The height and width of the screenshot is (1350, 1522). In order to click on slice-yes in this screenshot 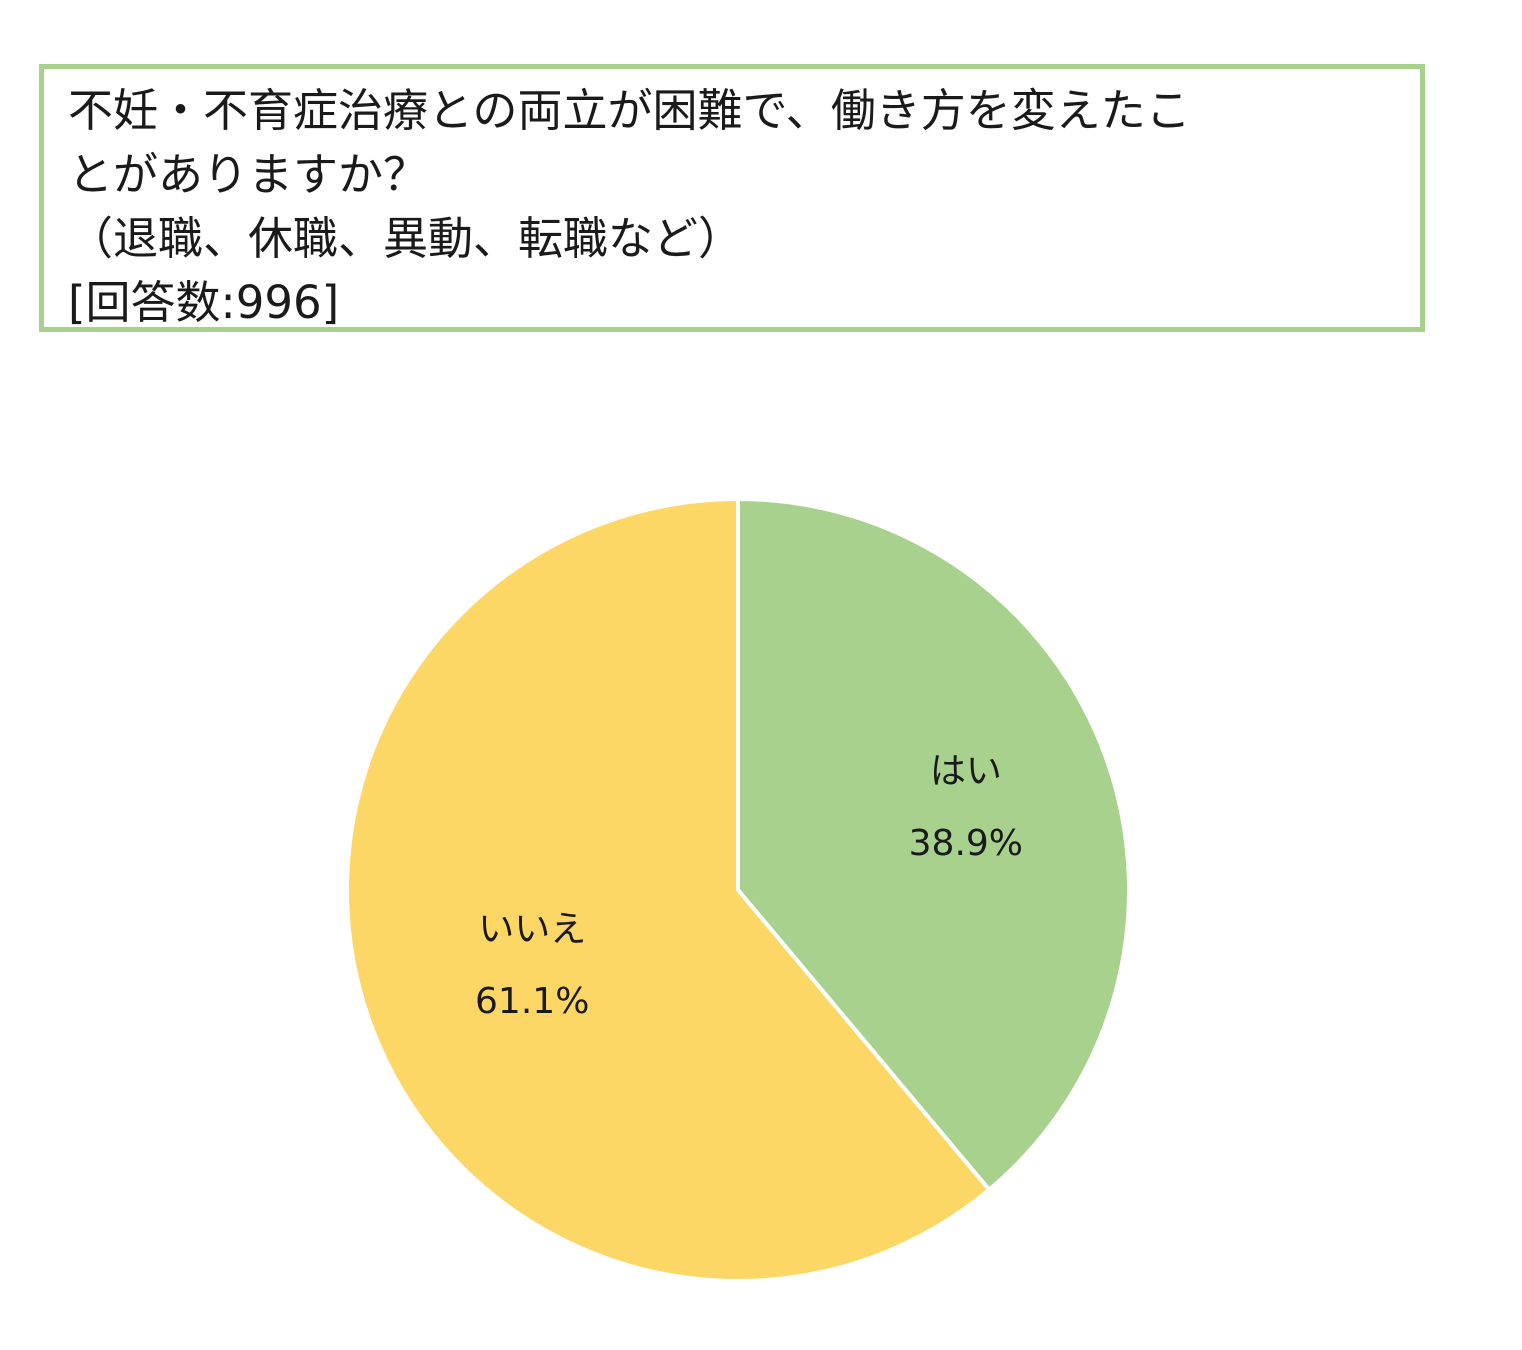, I will do `click(933, 844)`.